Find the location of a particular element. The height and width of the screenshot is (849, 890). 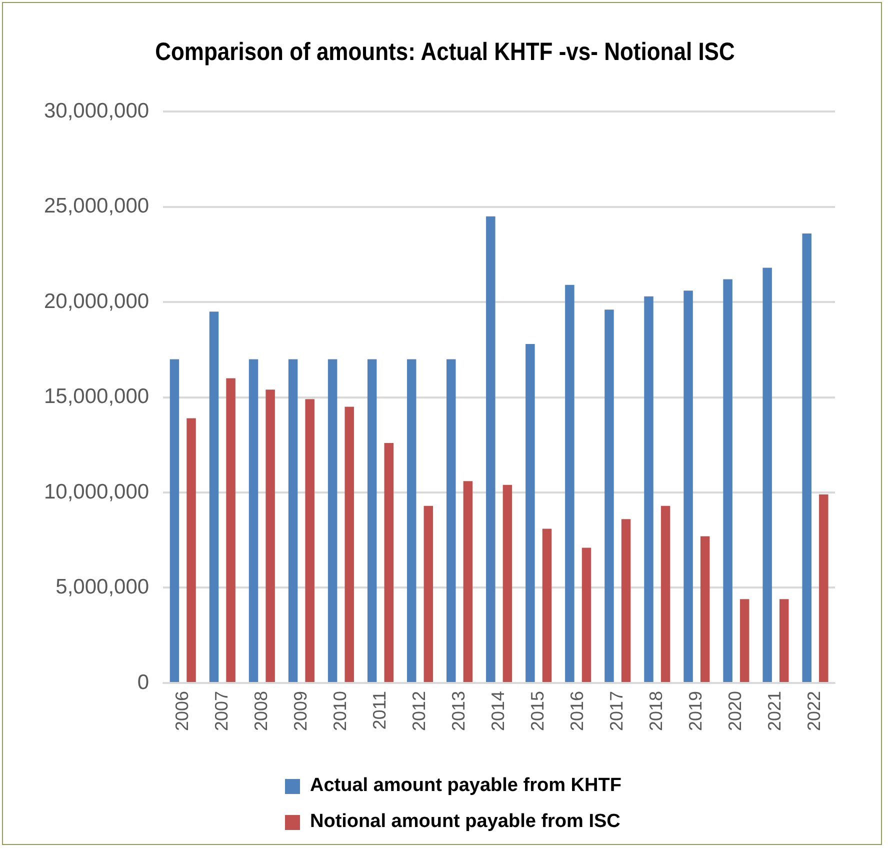

y-tick-label: 25,000,000 is located at coordinates (97, 206).